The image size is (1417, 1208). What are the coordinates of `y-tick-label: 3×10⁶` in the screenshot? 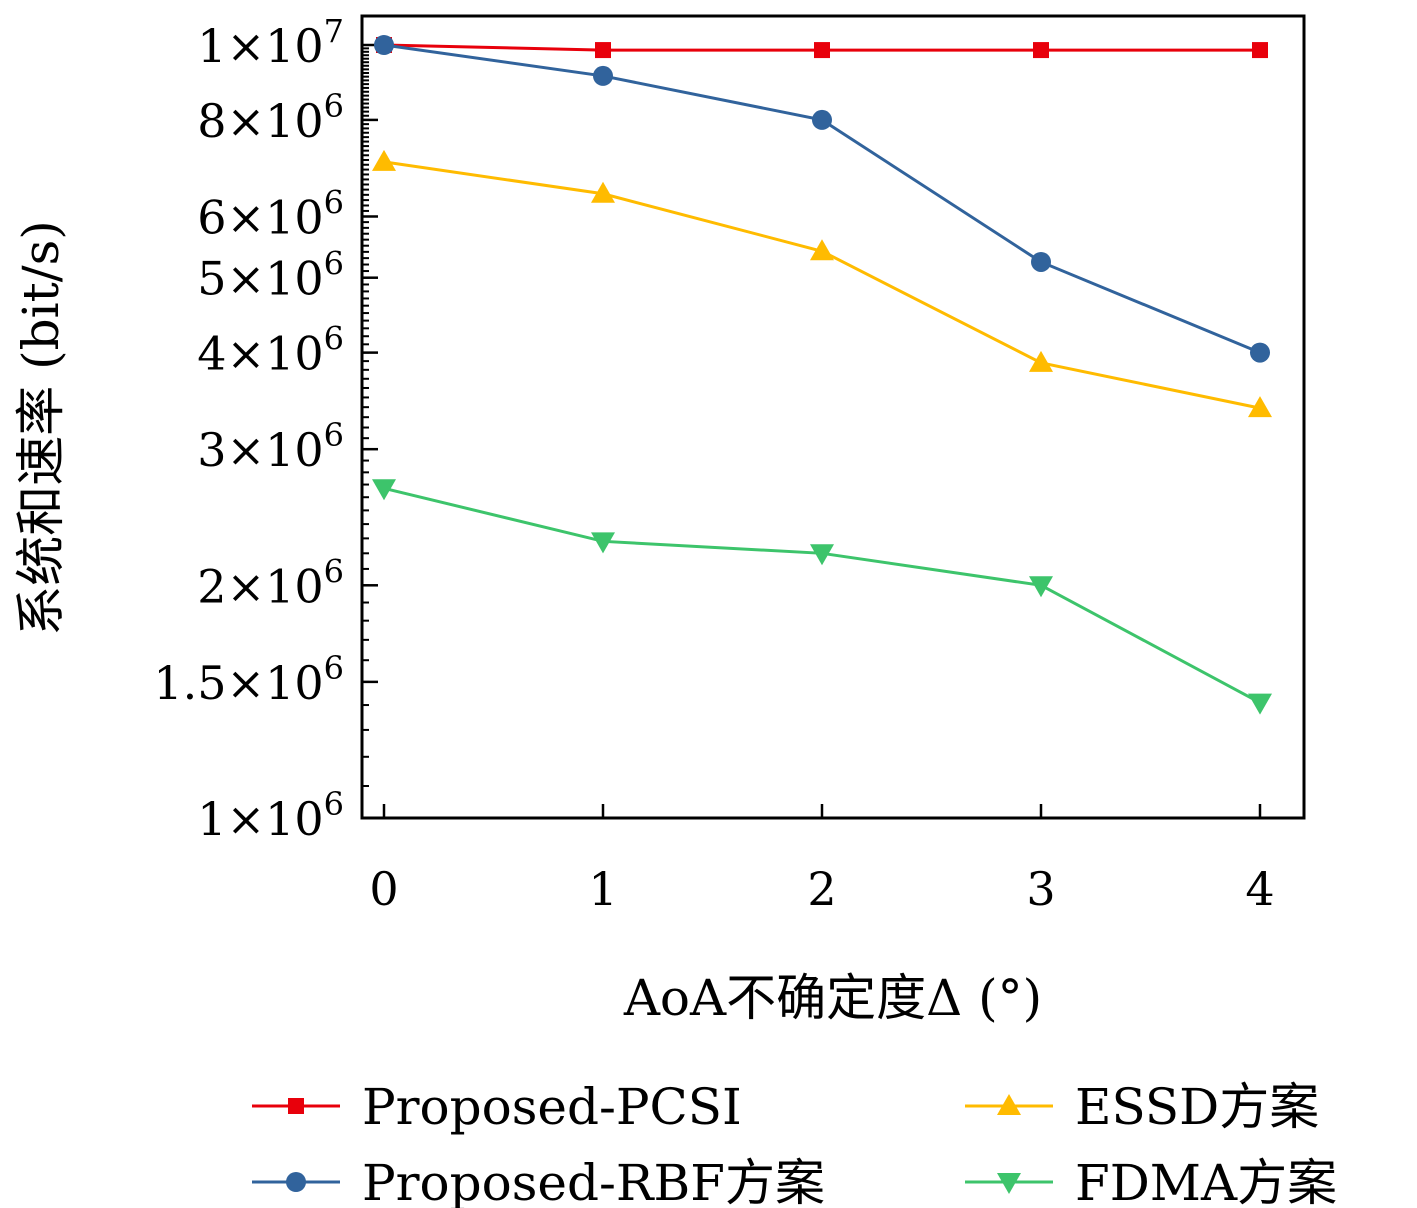 It's located at (270, 446).